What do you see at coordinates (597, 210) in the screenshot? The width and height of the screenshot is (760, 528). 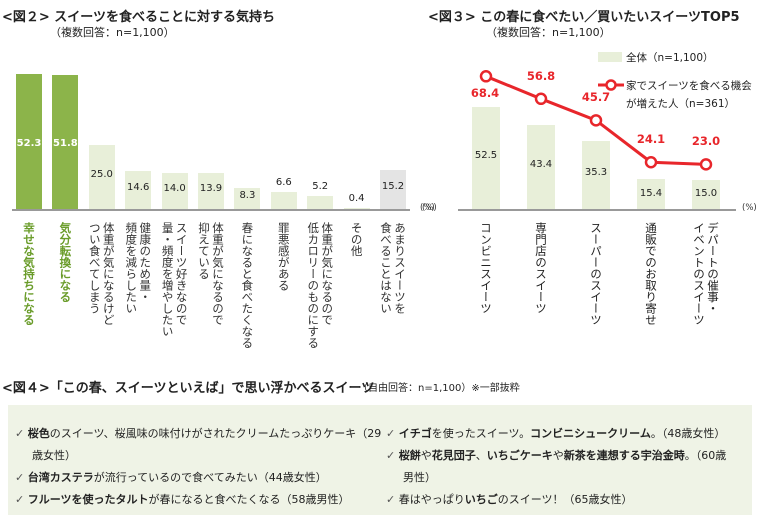 I see `fig3-axis` at bounding box center [597, 210].